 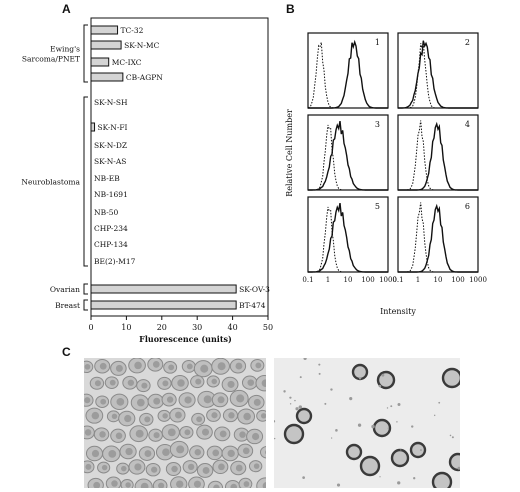 What do you see at coordinates (252, 305) in the screenshot?
I see `bar-label: BT-474` at bounding box center [252, 305].